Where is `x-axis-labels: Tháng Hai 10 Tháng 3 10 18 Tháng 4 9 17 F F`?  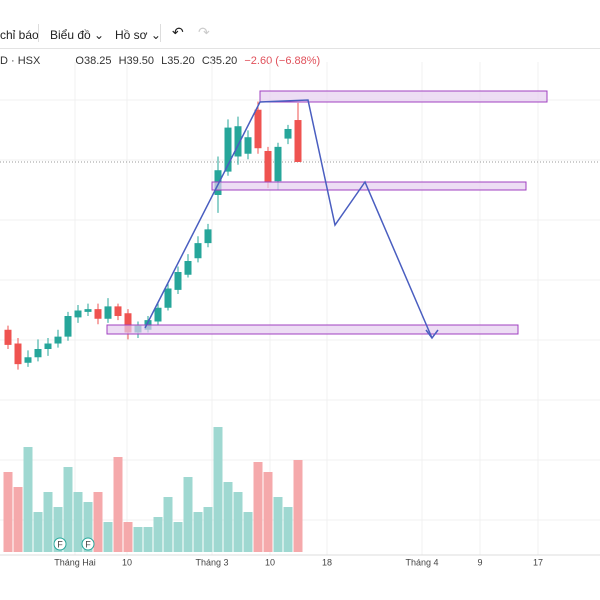
x-axis-labels: Tháng Hai 10 Tháng 3 10 18 Tháng 4 9 17 F F is located at coordinates (298, 552).